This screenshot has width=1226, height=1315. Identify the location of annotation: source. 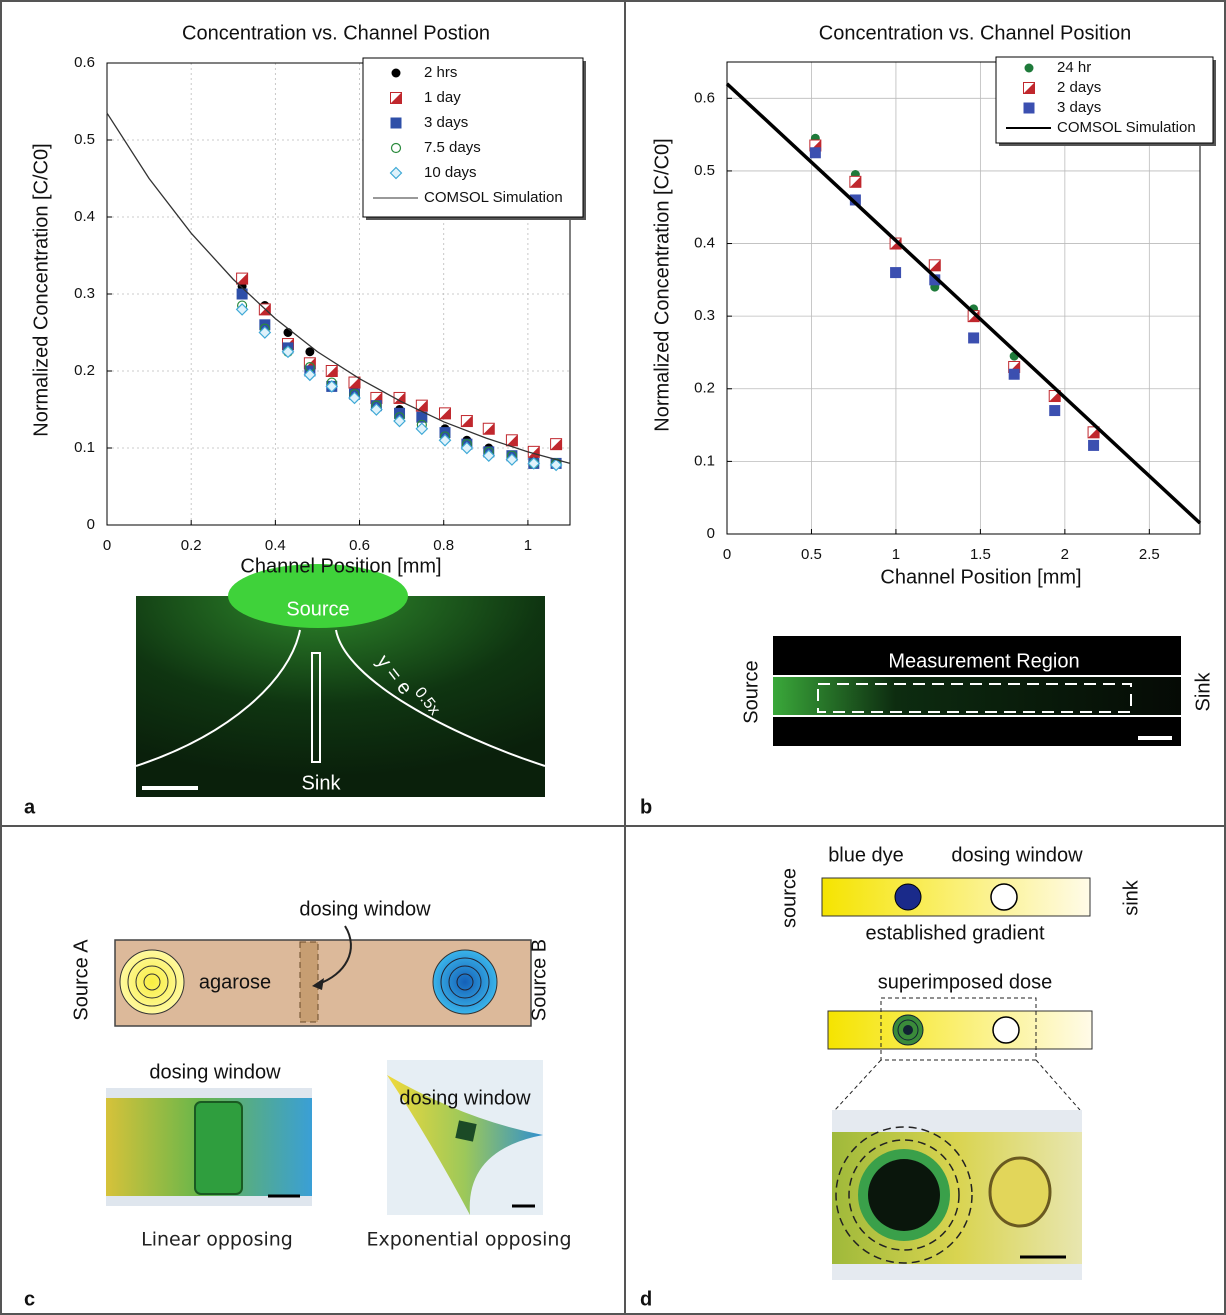
(789, 898).